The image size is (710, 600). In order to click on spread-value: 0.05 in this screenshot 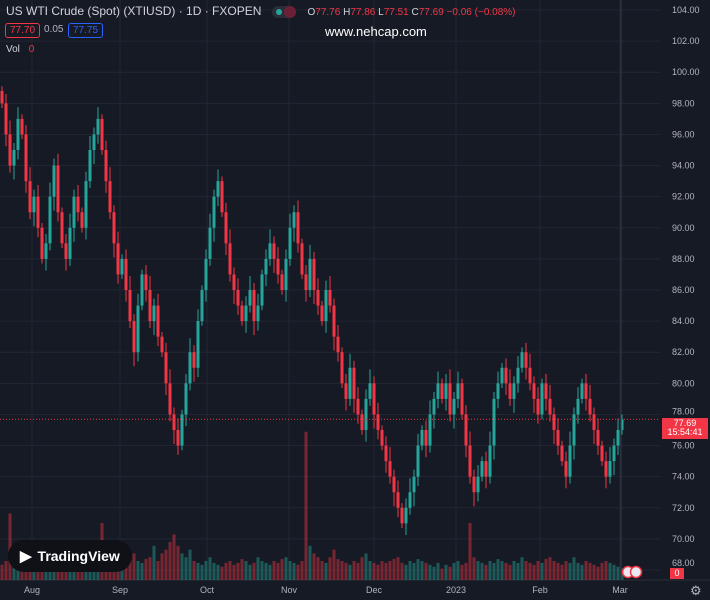, I will do `click(54, 29)`.